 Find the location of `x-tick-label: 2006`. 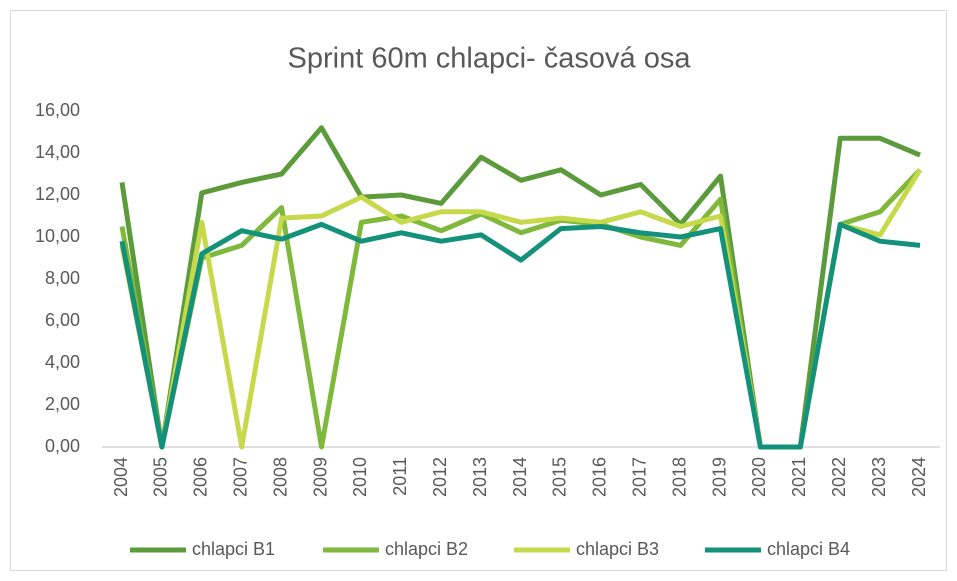

x-tick-label: 2006 is located at coordinates (201, 477).